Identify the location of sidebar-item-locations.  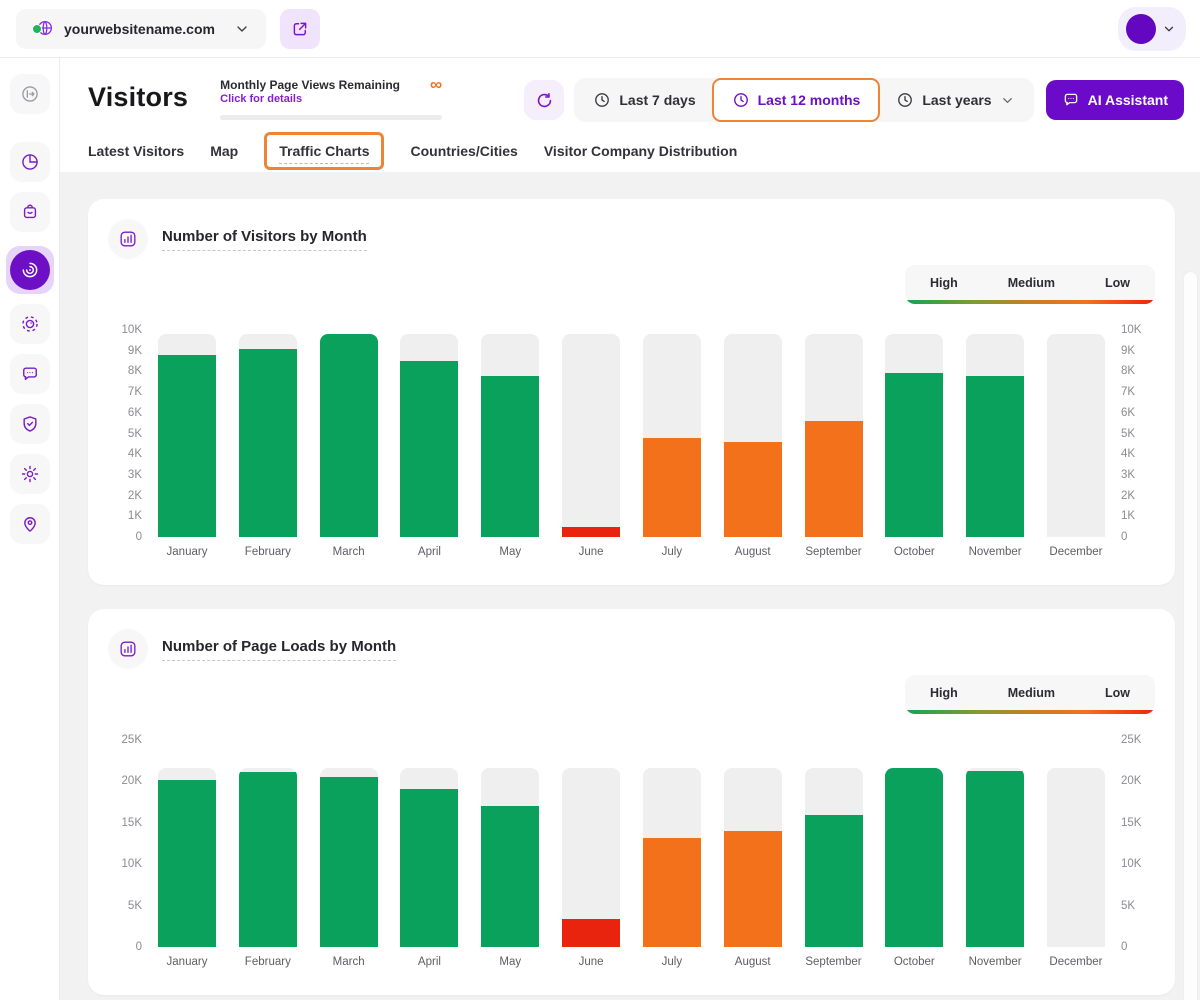
(29, 524).